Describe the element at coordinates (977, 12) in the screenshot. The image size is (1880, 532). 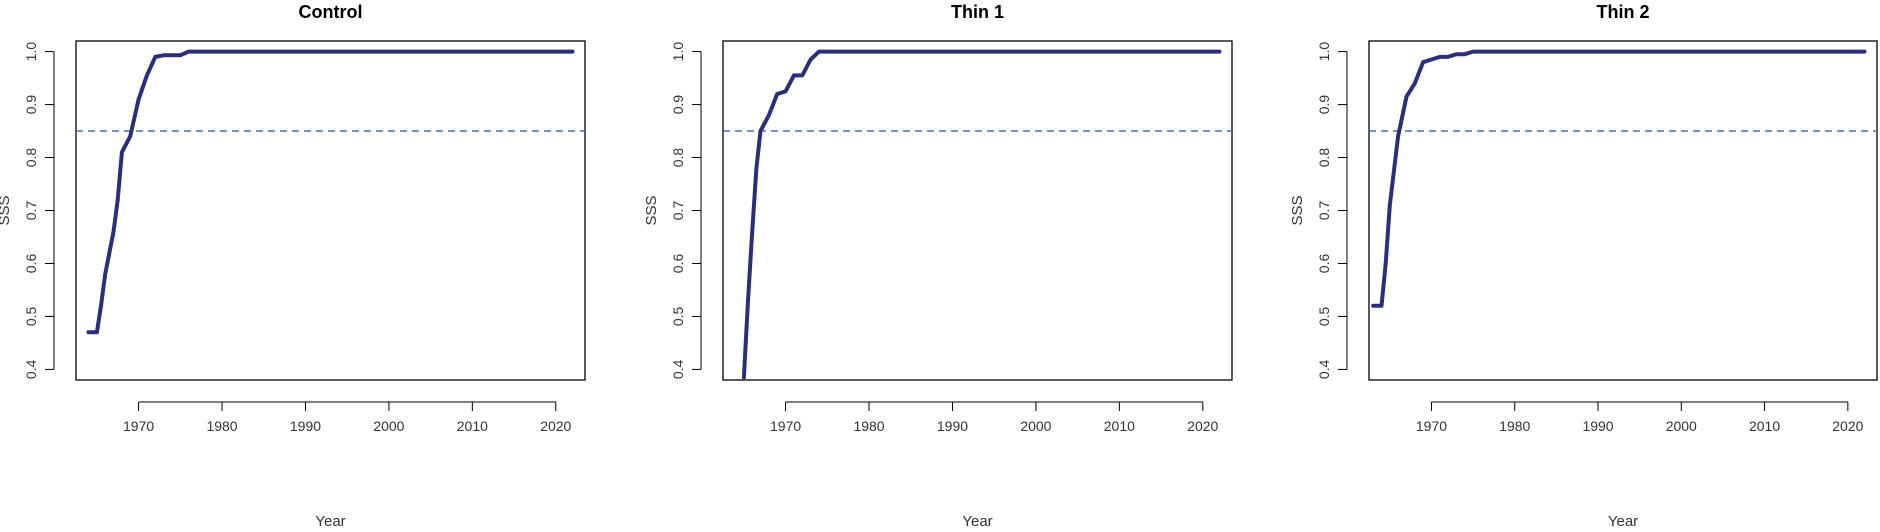
I see `chart-title: Thin 1` at that location.